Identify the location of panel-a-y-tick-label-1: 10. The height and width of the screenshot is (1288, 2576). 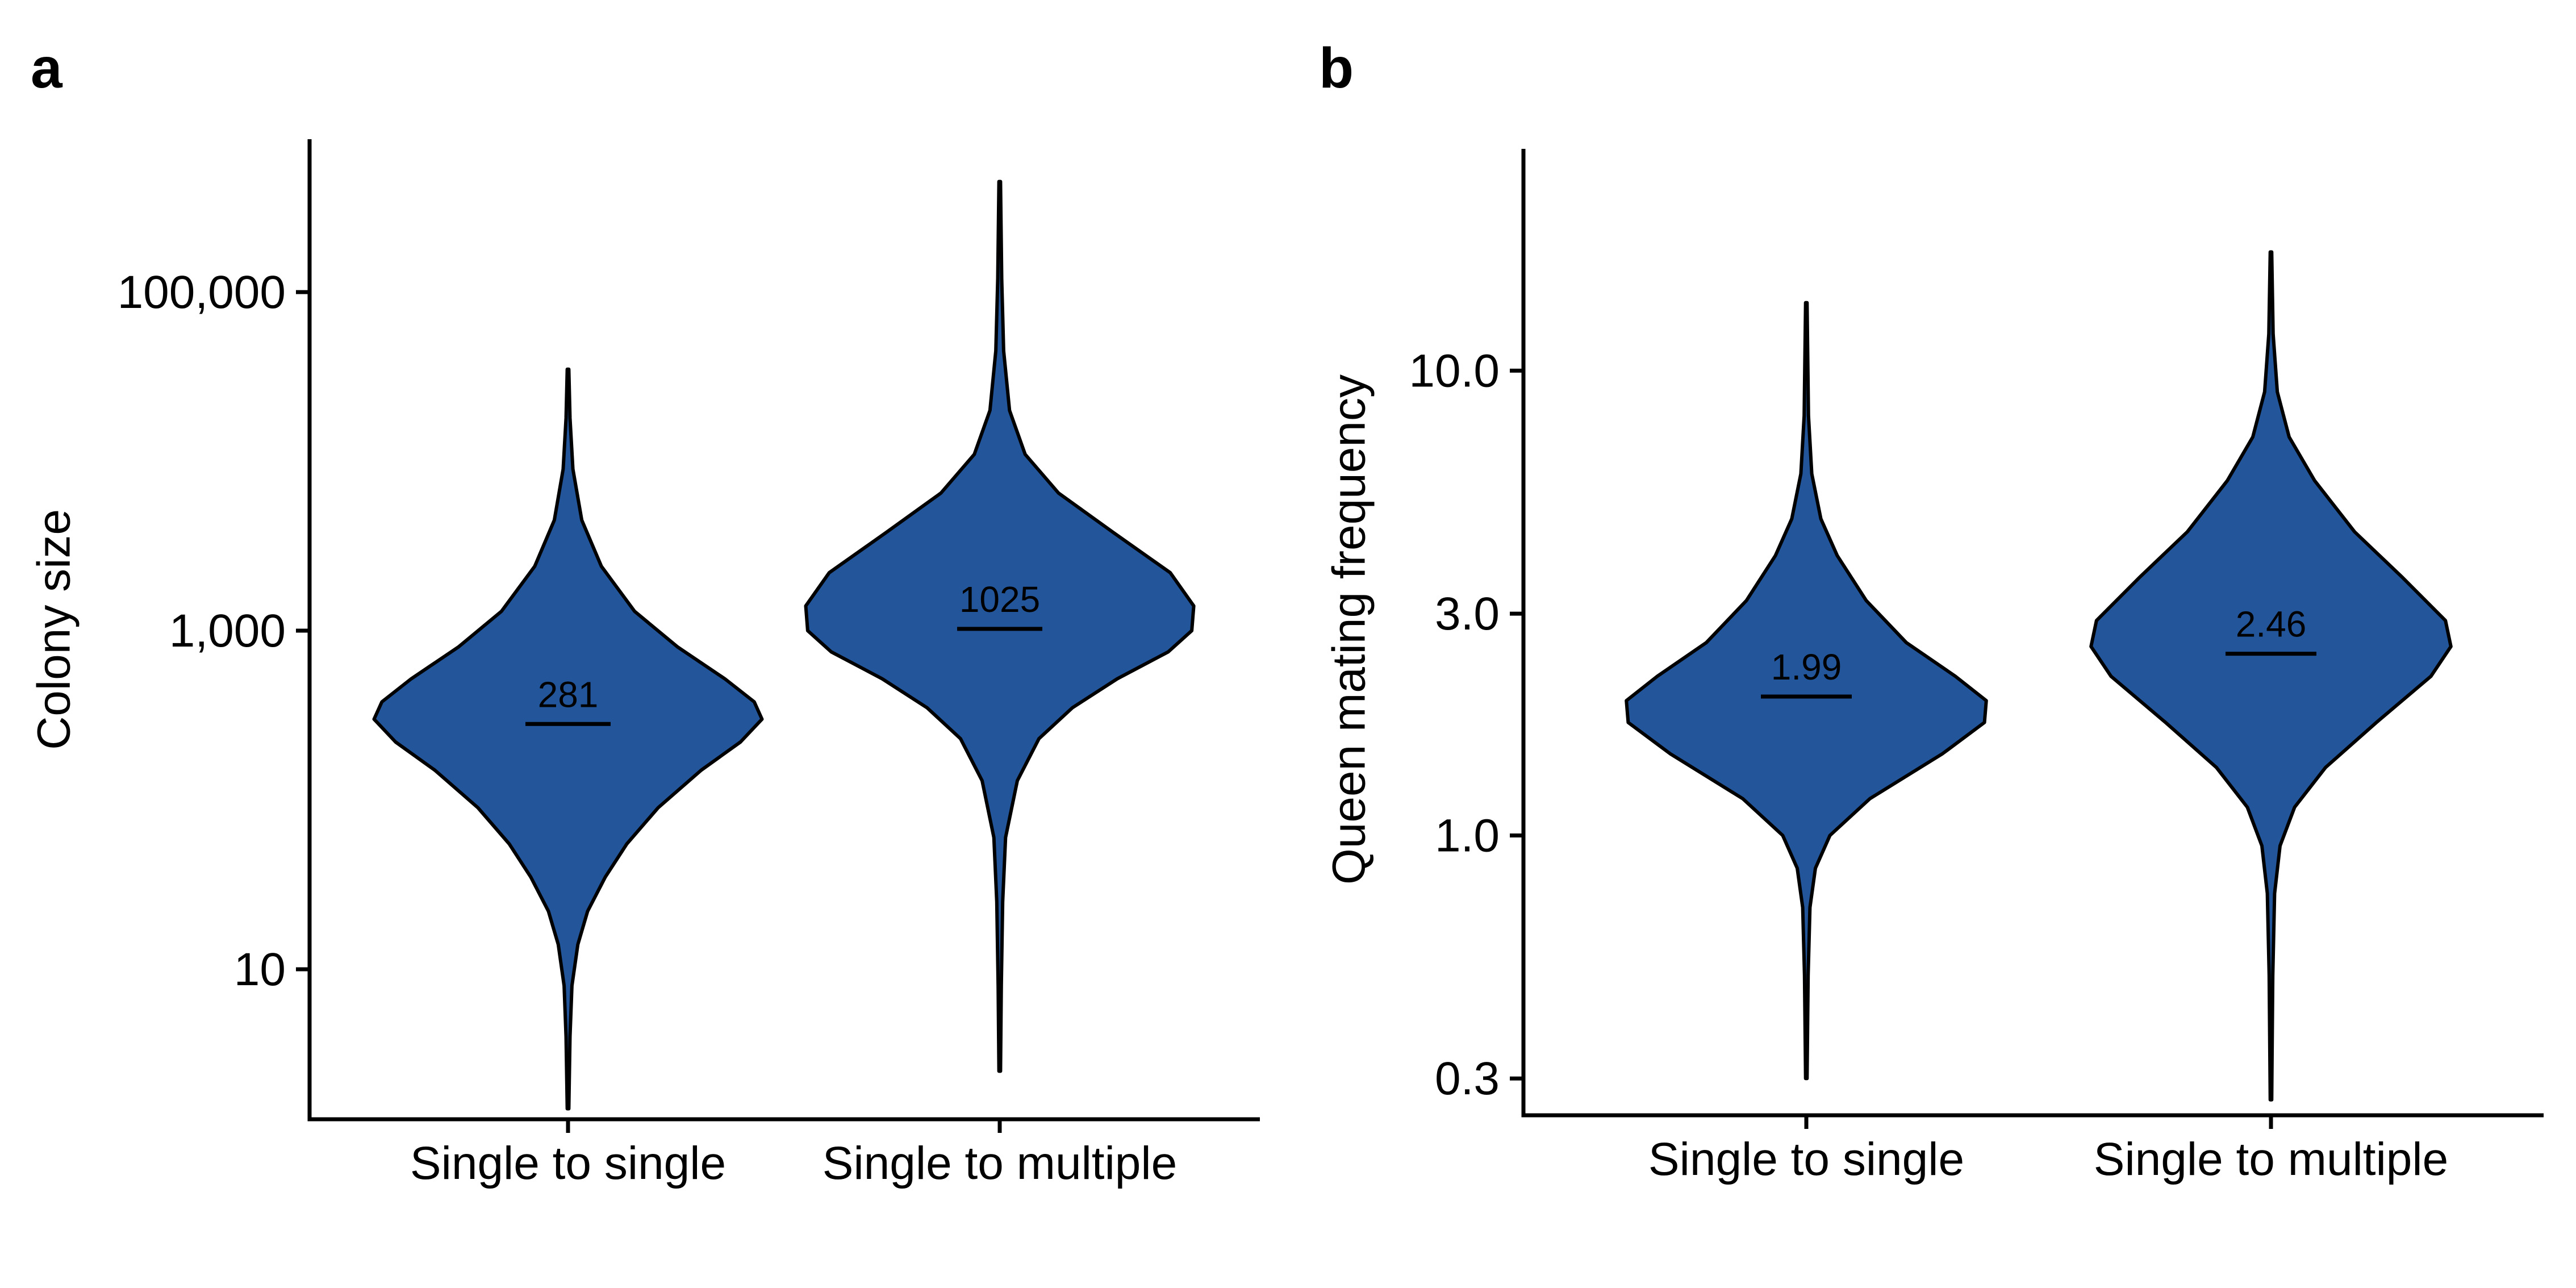
(260, 969).